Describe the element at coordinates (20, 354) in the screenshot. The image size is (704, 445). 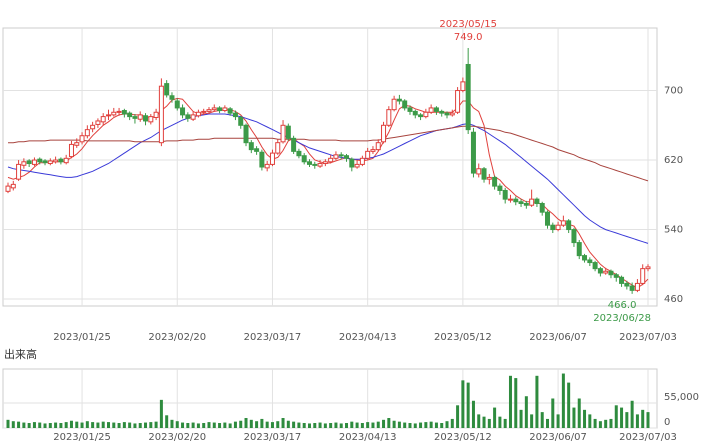
I see `volume-title: 出来高` at that location.